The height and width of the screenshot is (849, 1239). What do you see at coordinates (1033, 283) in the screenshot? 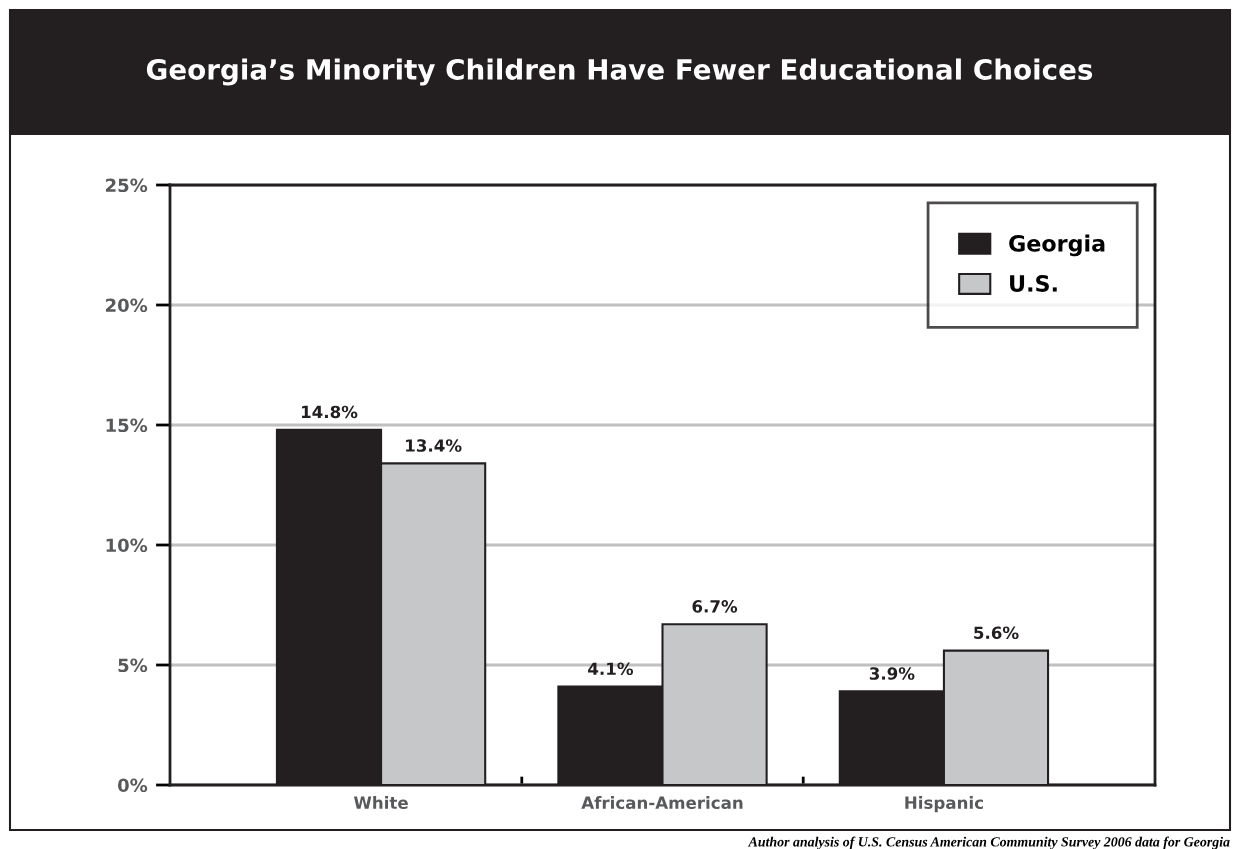
I see `legend-label: U.S.` at bounding box center [1033, 283].